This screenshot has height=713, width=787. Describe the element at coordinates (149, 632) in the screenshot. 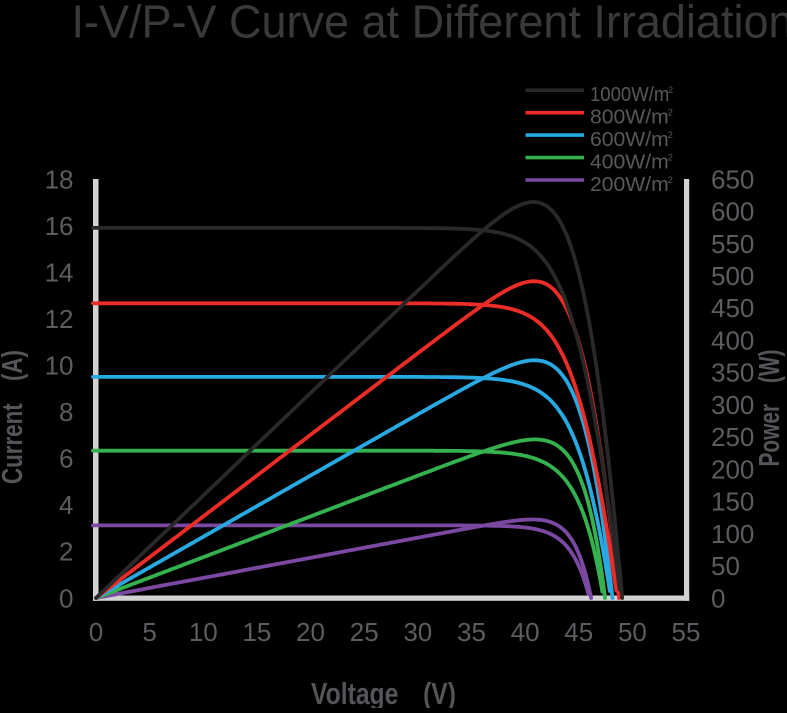

I see `svg-text: 5` at that location.